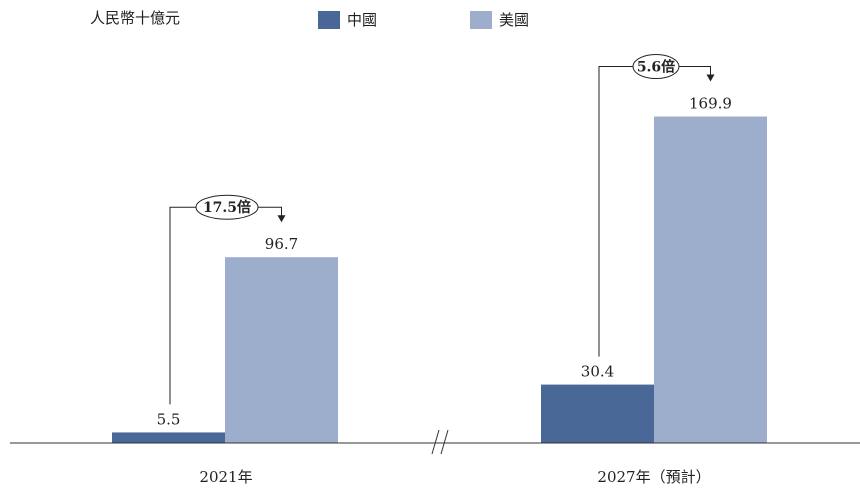 The height and width of the screenshot is (489, 860). I want to click on arrow-head-2021, so click(281, 219).